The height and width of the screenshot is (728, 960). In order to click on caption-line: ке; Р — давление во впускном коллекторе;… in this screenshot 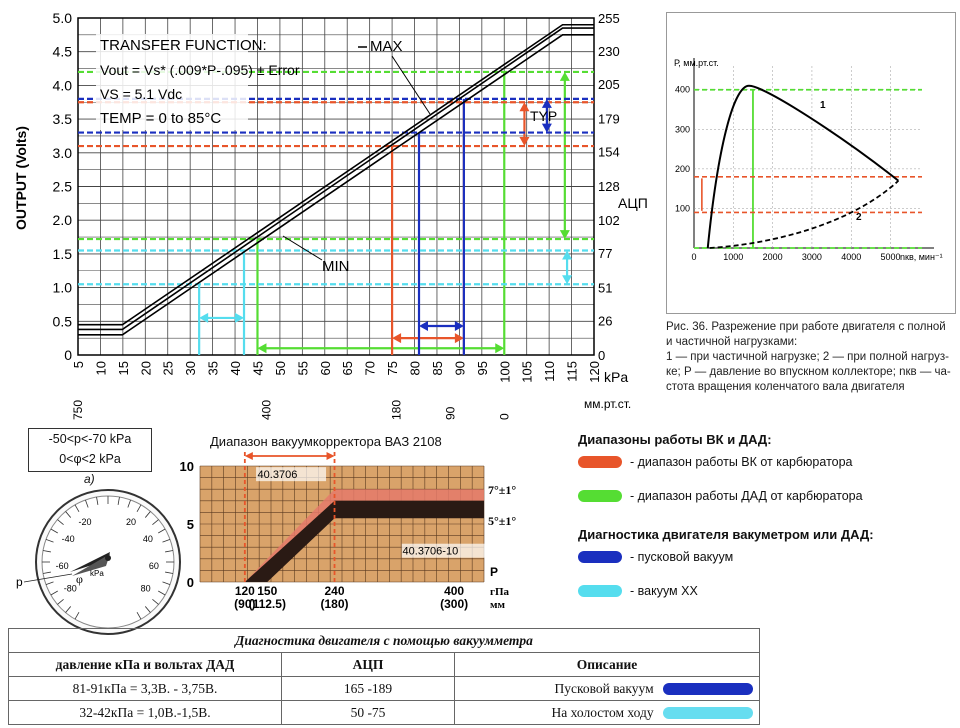, I will do `click(808, 372)`.